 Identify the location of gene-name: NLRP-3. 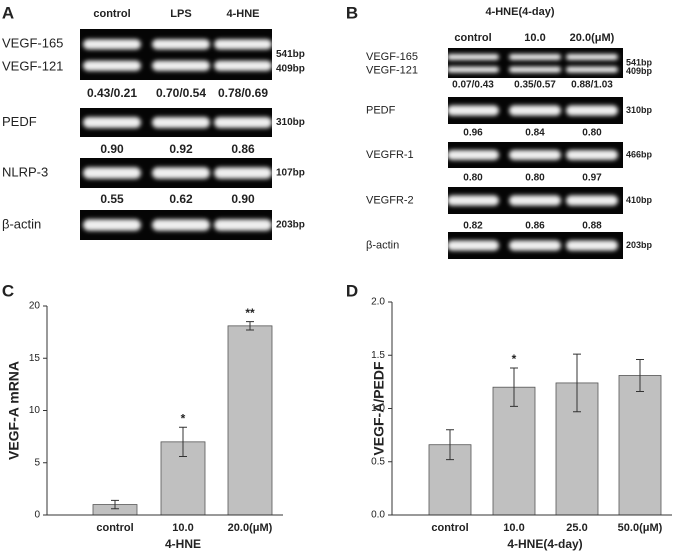
(25, 171).